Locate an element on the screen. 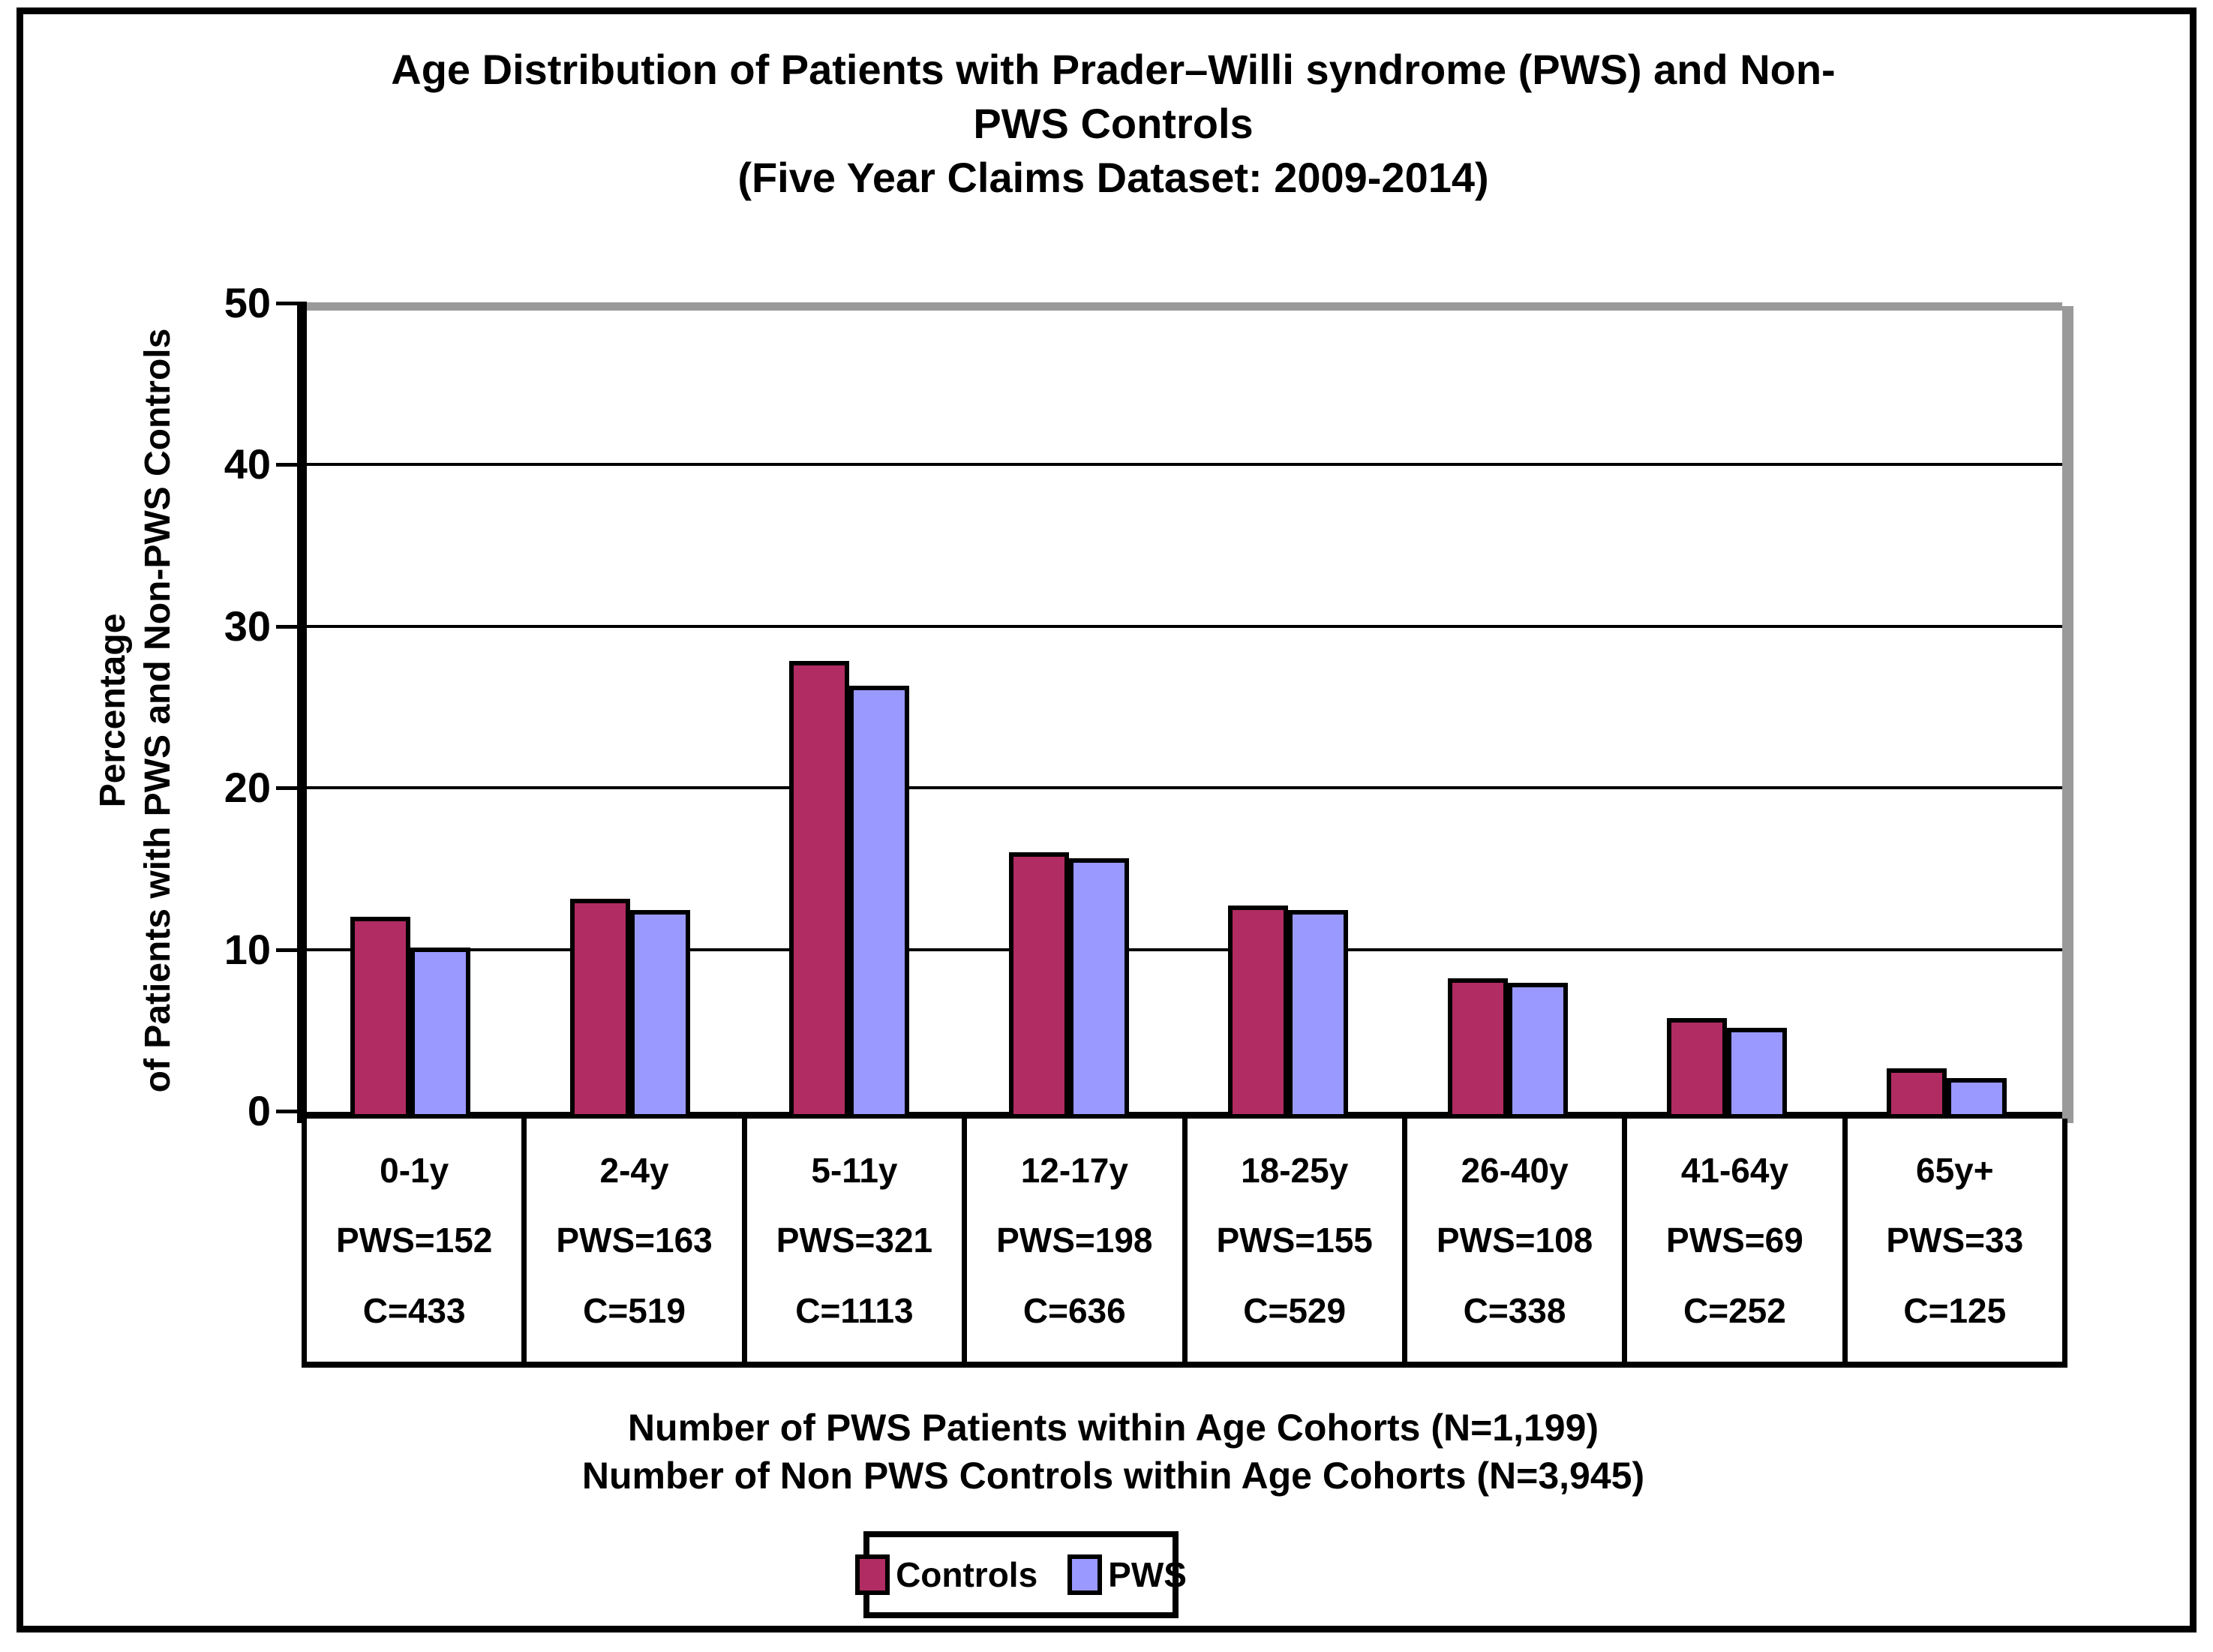  category-label: 2-4y is located at coordinates (634, 1170).